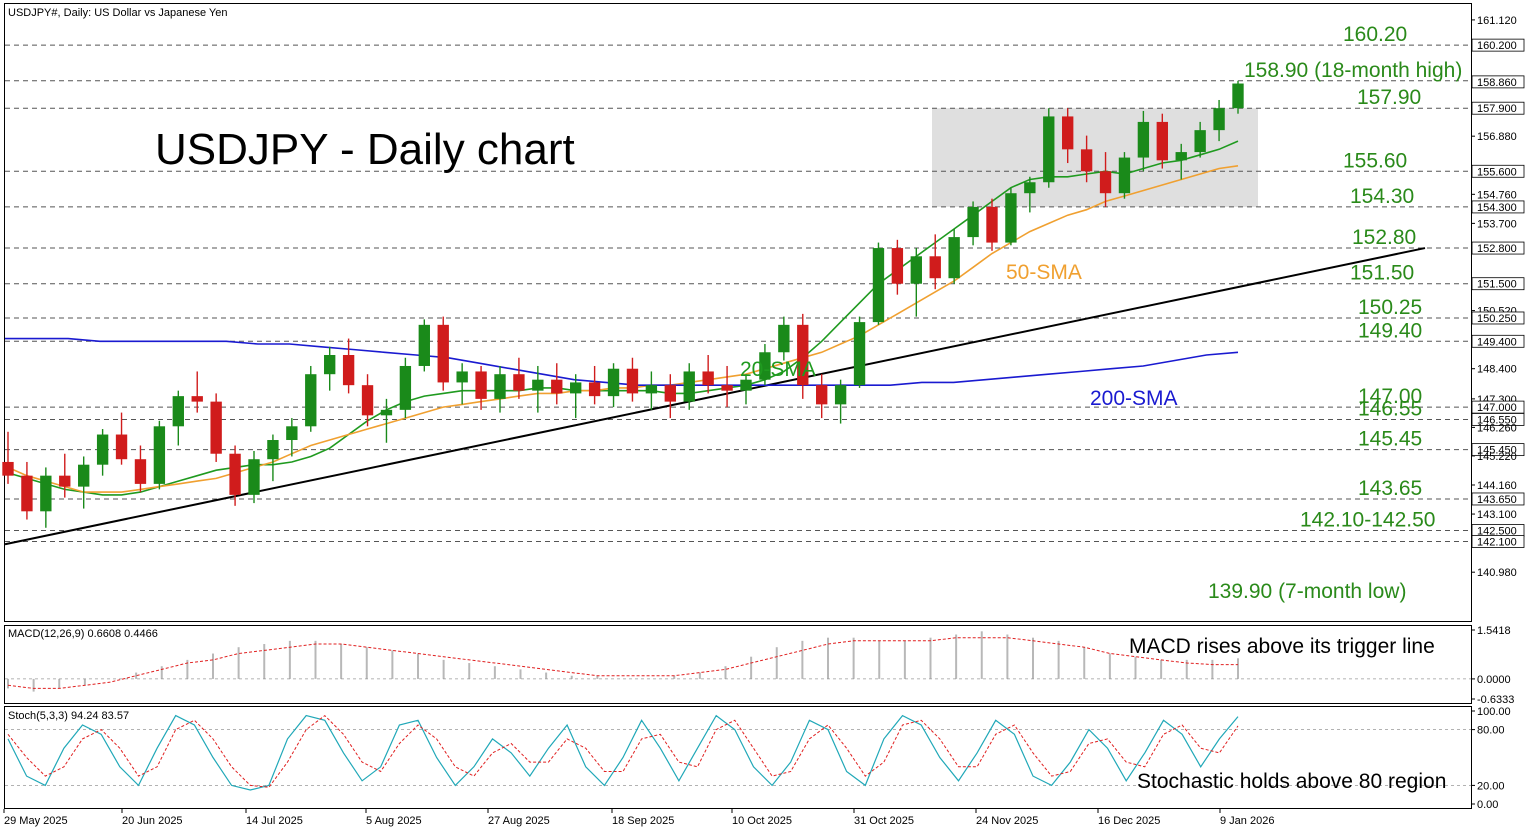 The image size is (1536, 831). I want to click on macd-tick-label: 1.5418, so click(1494, 631).